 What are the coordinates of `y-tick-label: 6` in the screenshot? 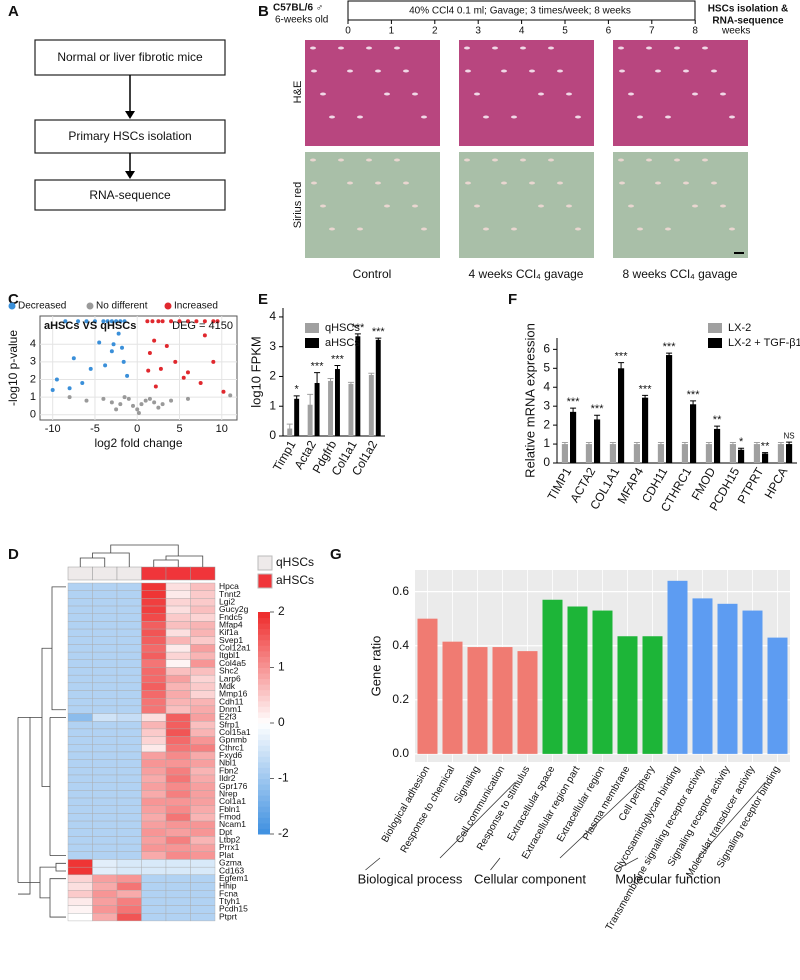 It's located at (546, 349).